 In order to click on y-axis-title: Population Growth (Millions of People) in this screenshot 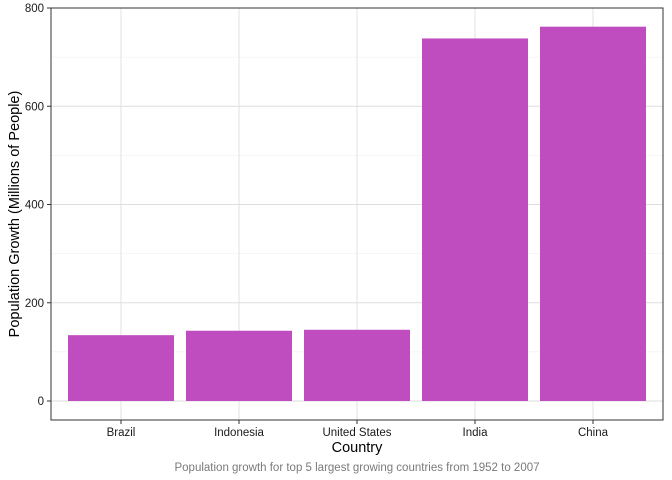, I will do `click(15, 214)`.